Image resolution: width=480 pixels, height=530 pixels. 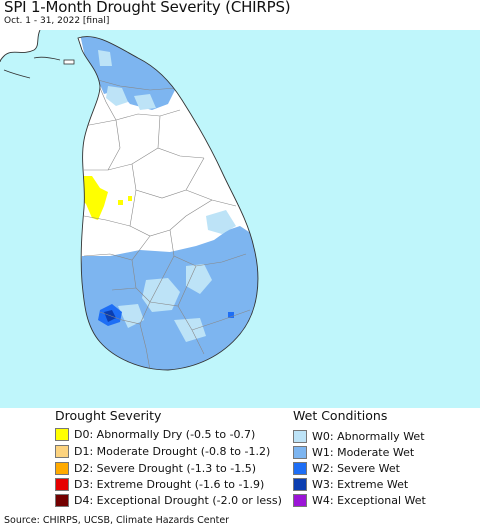 What do you see at coordinates (300, 500) in the screenshot?
I see `legend-swatch-w4` at bounding box center [300, 500].